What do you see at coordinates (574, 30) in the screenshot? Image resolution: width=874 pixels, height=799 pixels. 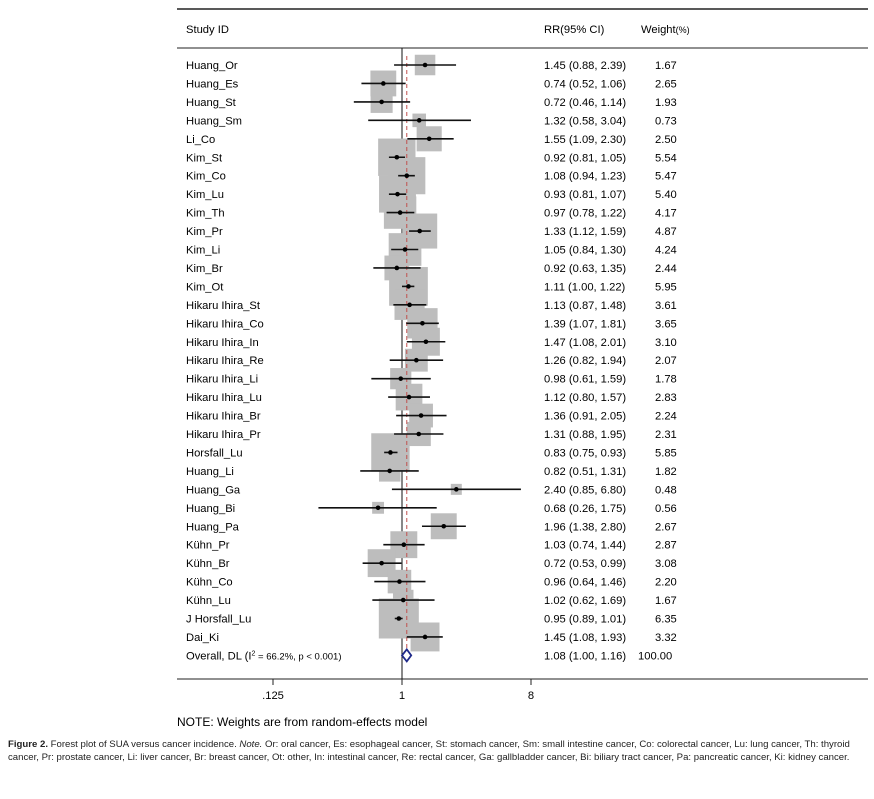 I see `header-rr-ci: RR(95% CI)` at bounding box center [574, 30].